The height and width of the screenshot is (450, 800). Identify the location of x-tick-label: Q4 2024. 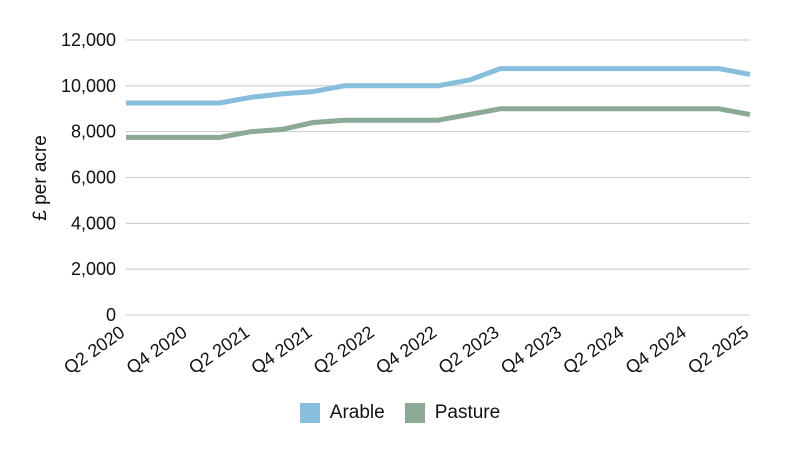
(656, 350).